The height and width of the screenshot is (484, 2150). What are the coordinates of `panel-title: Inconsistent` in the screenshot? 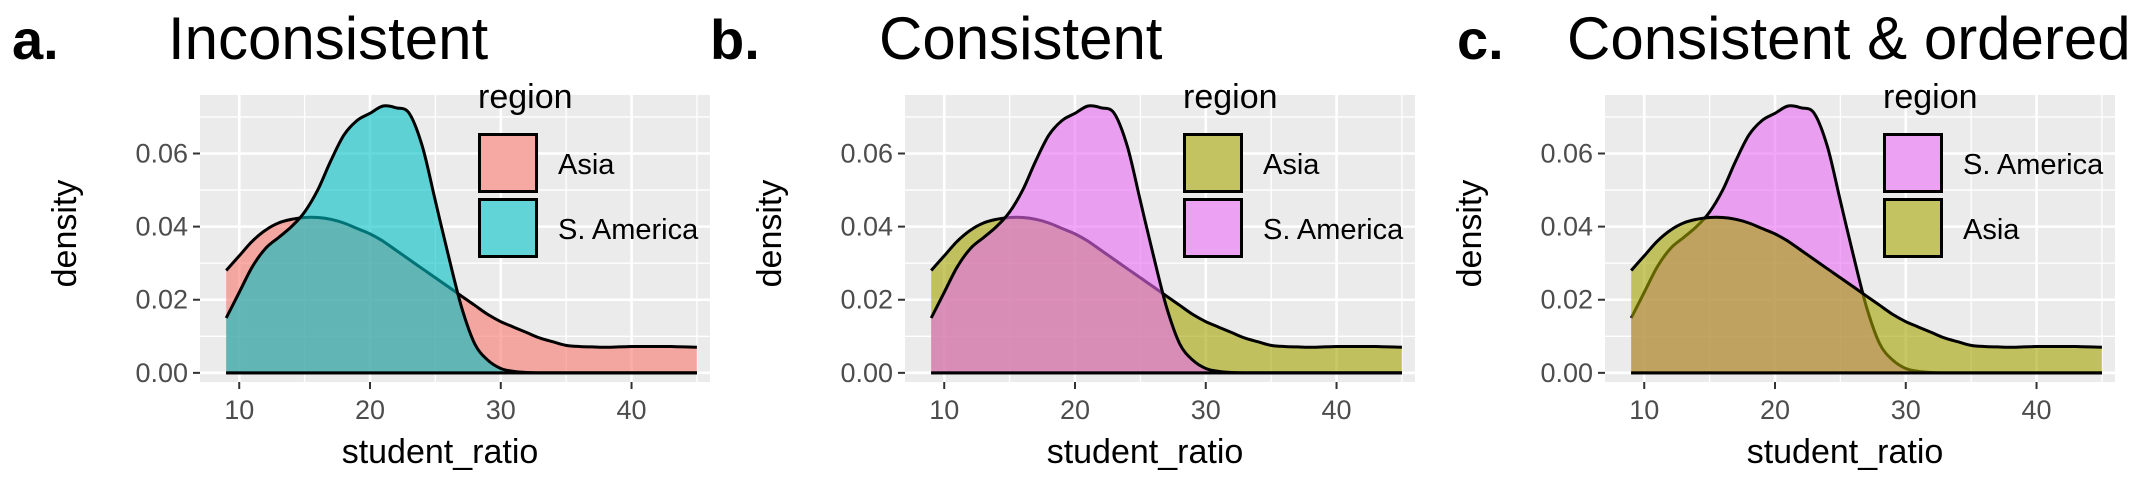 It's located at (328, 38).